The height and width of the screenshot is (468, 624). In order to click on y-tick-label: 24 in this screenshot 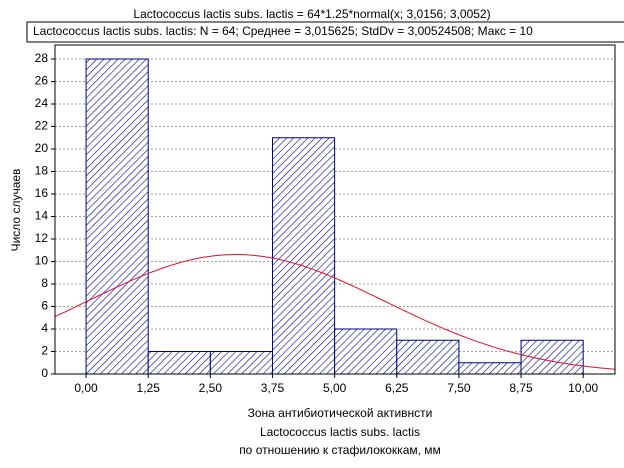, I will do `click(42, 103)`.